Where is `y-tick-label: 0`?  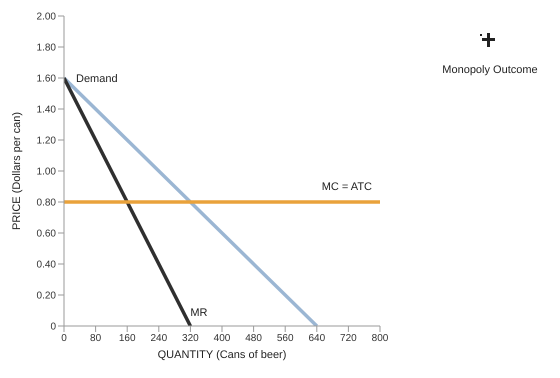 y-tick-label: 0 is located at coordinates (53, 327).